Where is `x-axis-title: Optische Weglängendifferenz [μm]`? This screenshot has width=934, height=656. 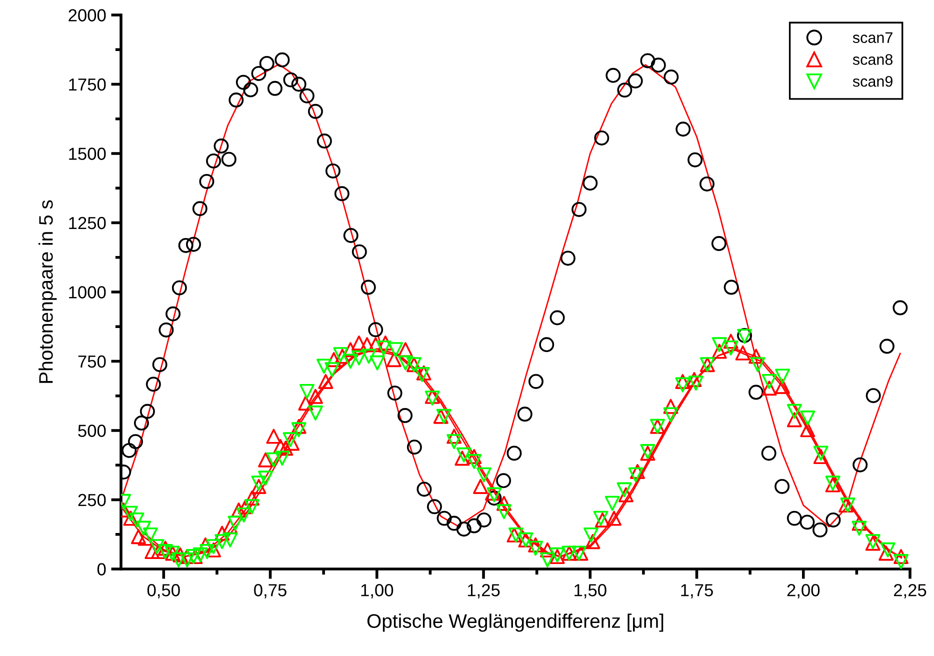
x-axis-title: Optische Weglängendifferenz [μm] is located at coordinates (515, 623).